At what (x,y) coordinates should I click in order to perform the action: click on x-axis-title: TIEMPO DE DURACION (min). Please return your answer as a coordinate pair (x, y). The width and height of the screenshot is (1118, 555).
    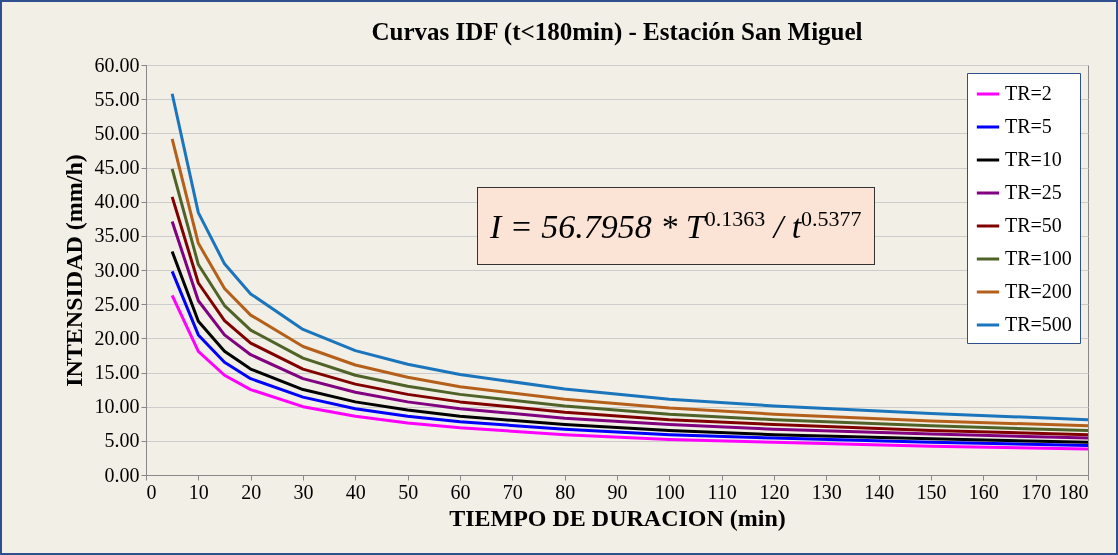
    Looking at the image, I should click on (617, 517).